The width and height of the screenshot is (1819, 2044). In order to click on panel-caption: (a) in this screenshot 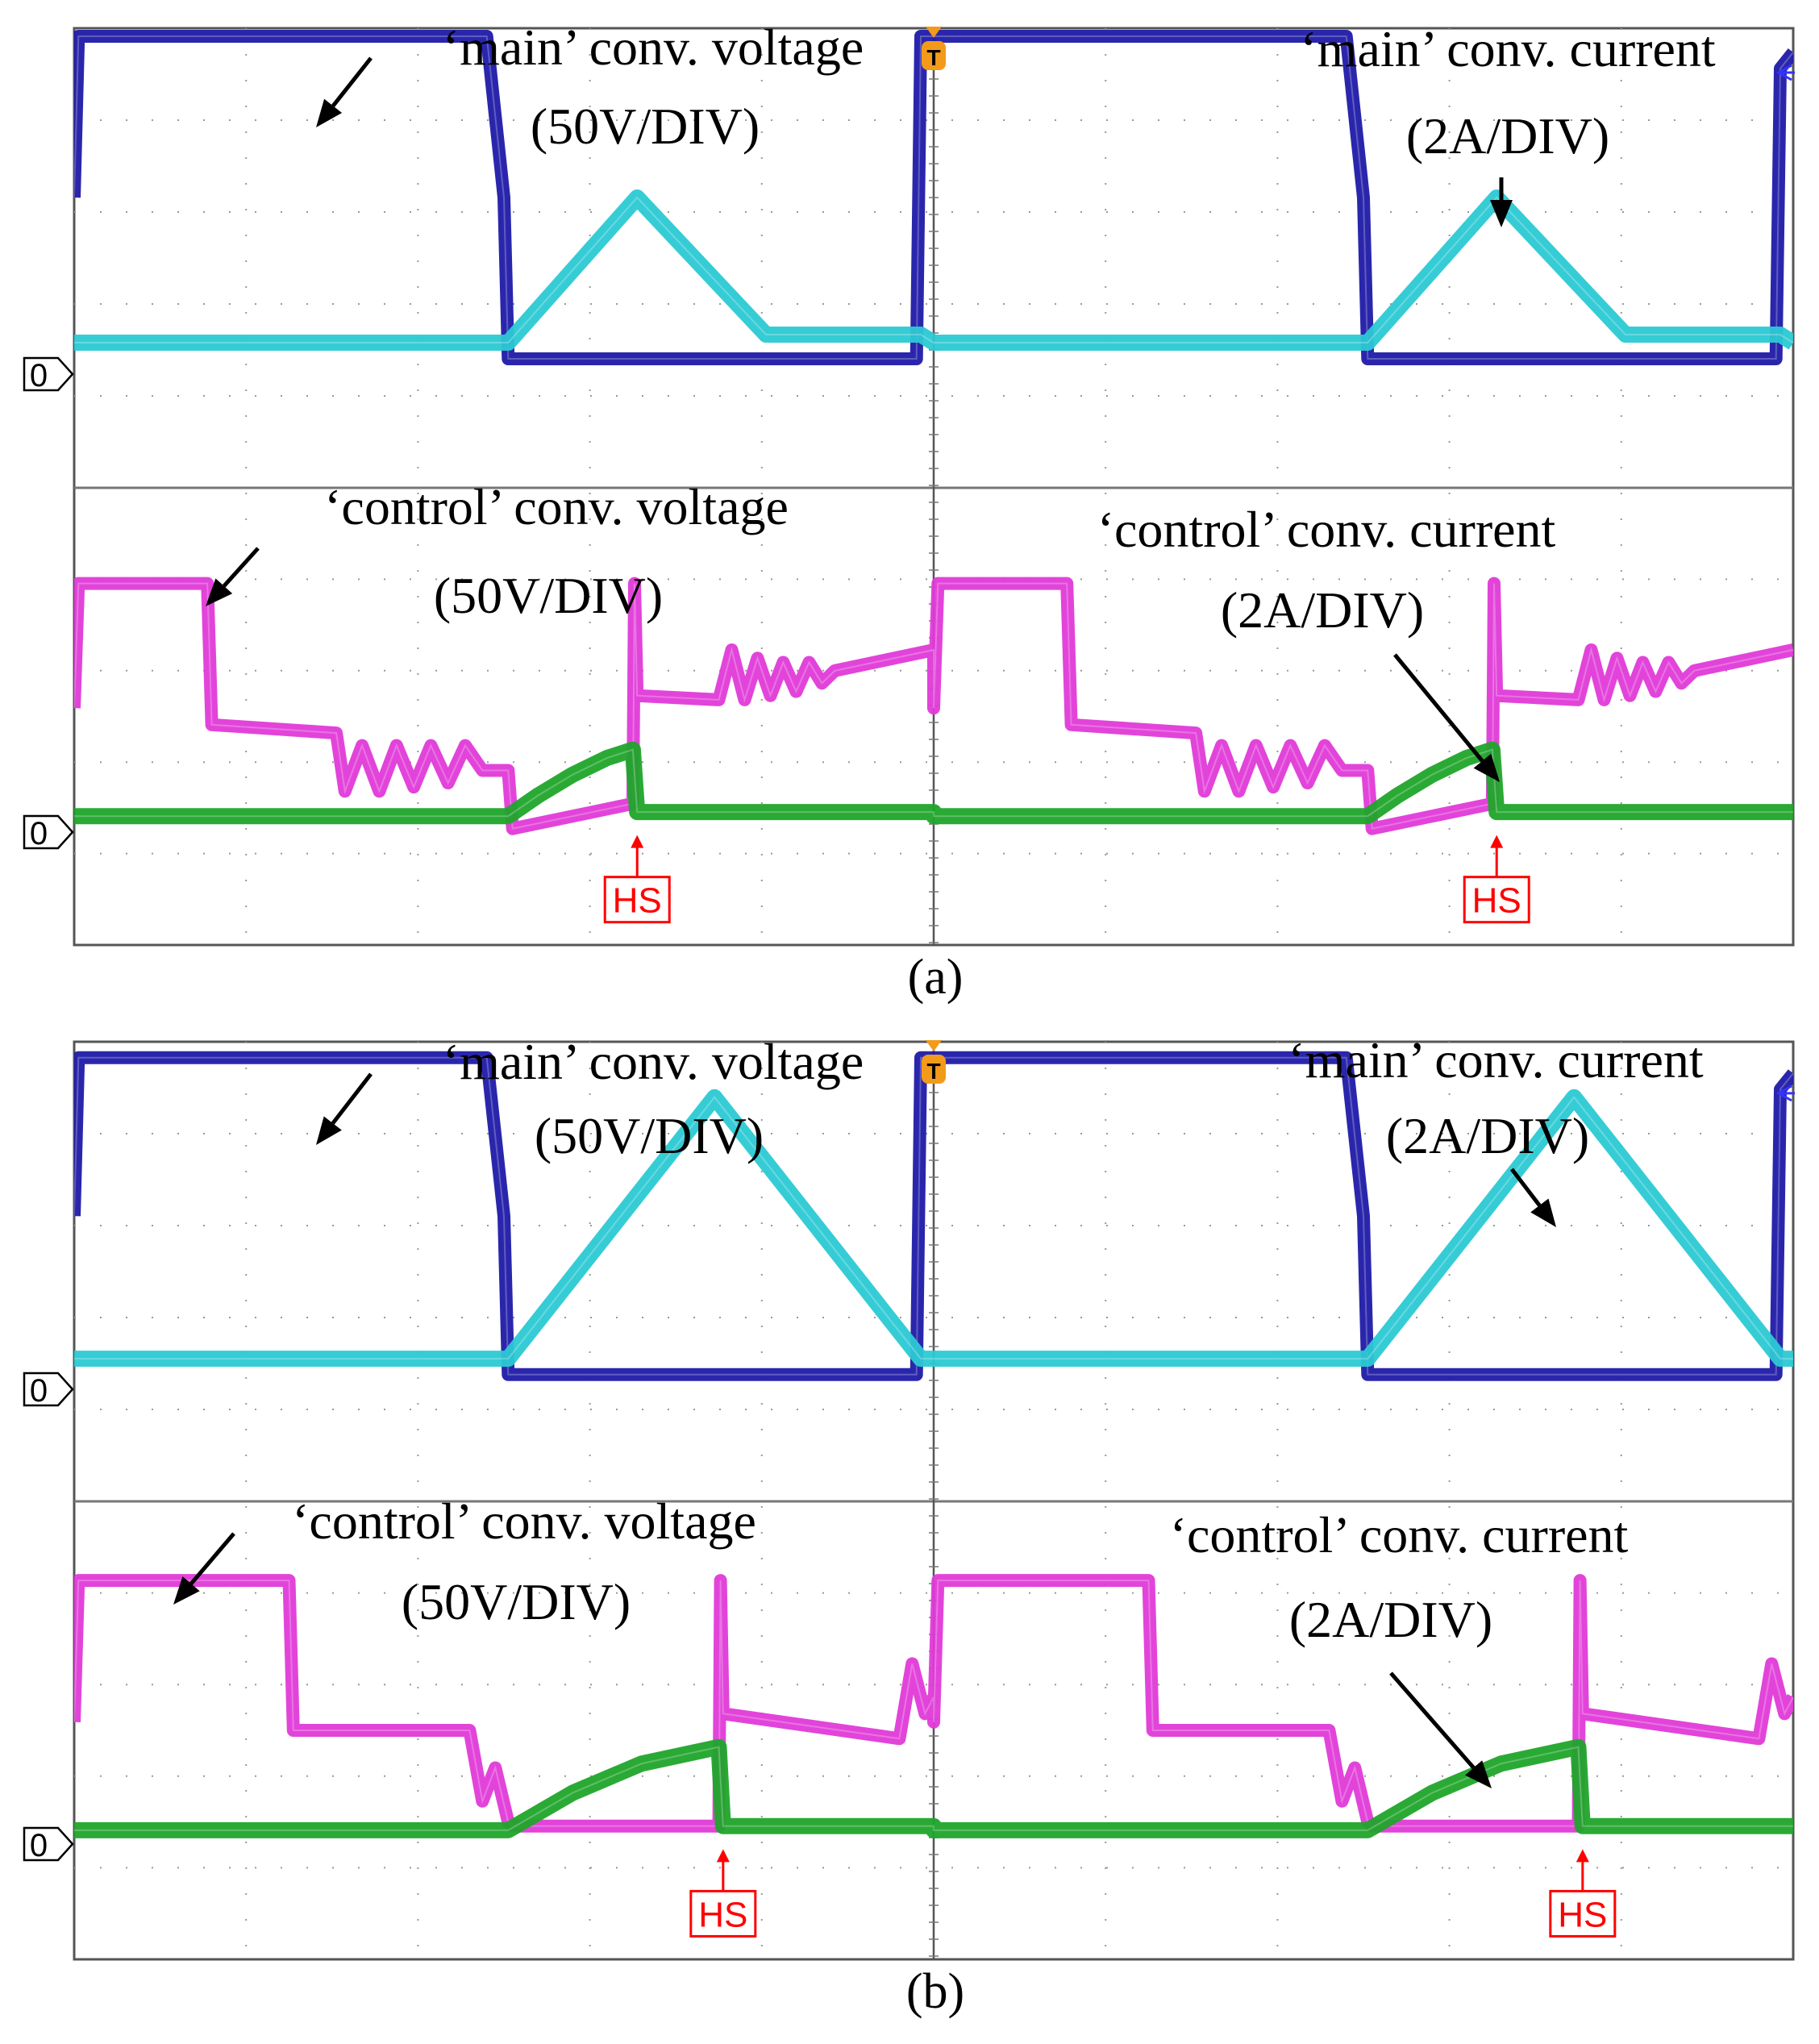, I will do `click(936, 977)`.